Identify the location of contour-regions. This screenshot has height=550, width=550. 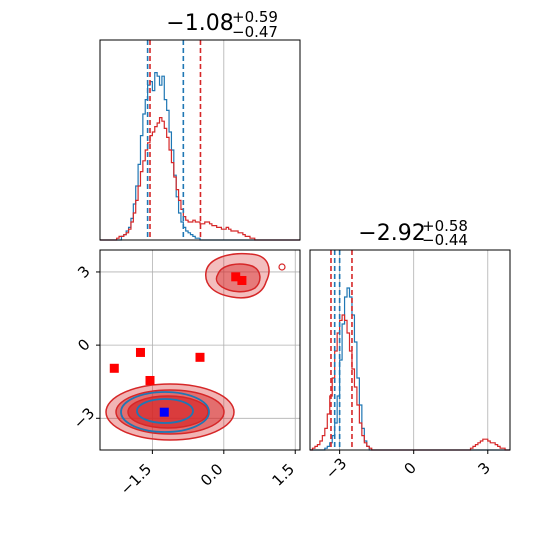
(195, 346).